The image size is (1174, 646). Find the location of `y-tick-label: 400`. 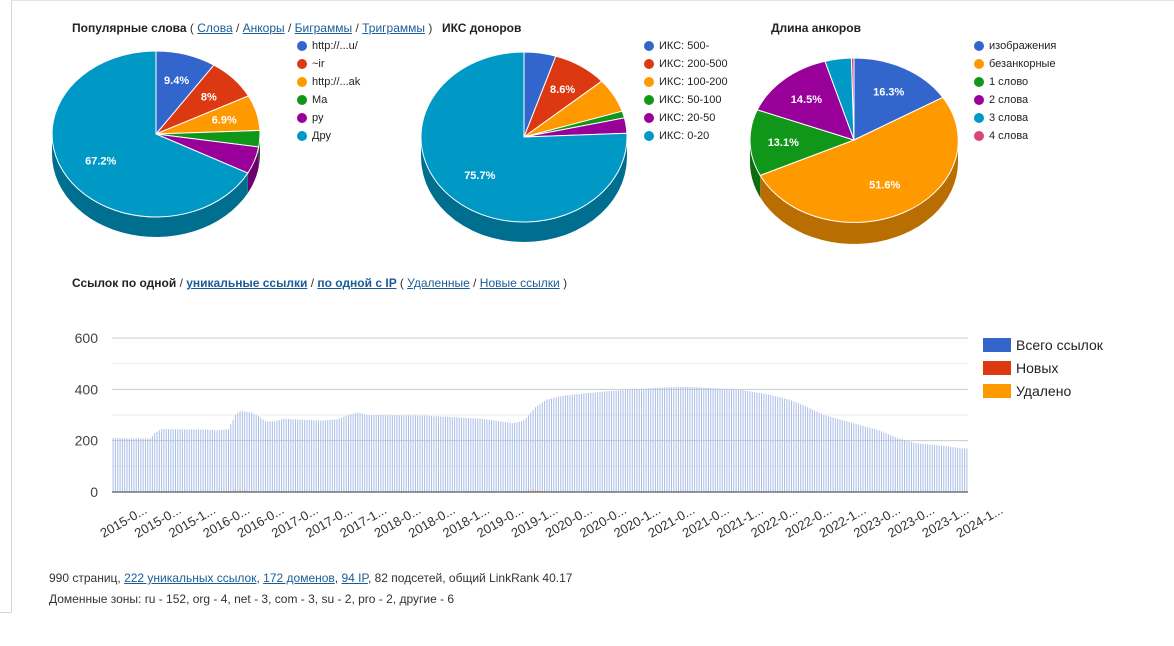

y-tick-label: 400 is located at coordinates (87, 389).